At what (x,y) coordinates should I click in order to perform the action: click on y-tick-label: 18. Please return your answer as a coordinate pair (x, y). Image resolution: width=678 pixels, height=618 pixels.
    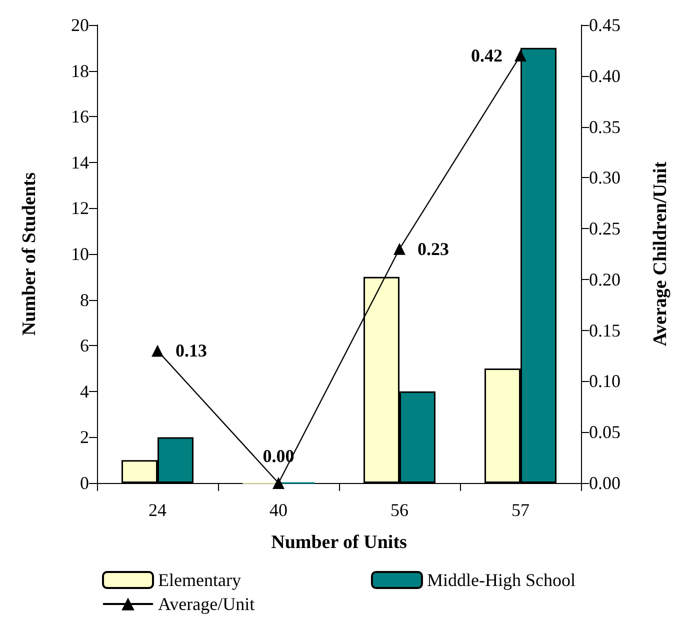
    Looking at the image, I should click on (80, 70).